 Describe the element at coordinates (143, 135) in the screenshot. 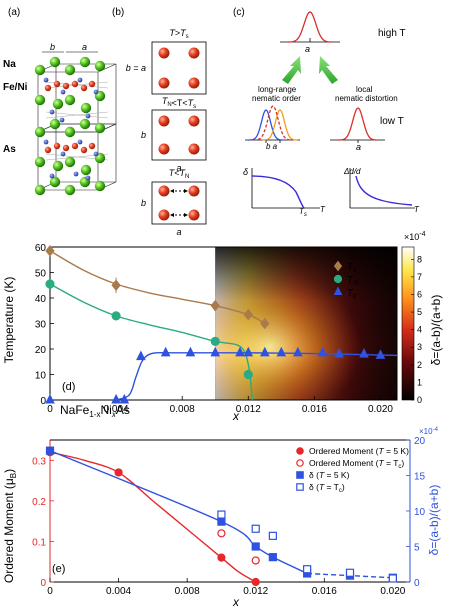

I see `lattice-side-label: b` at that location.